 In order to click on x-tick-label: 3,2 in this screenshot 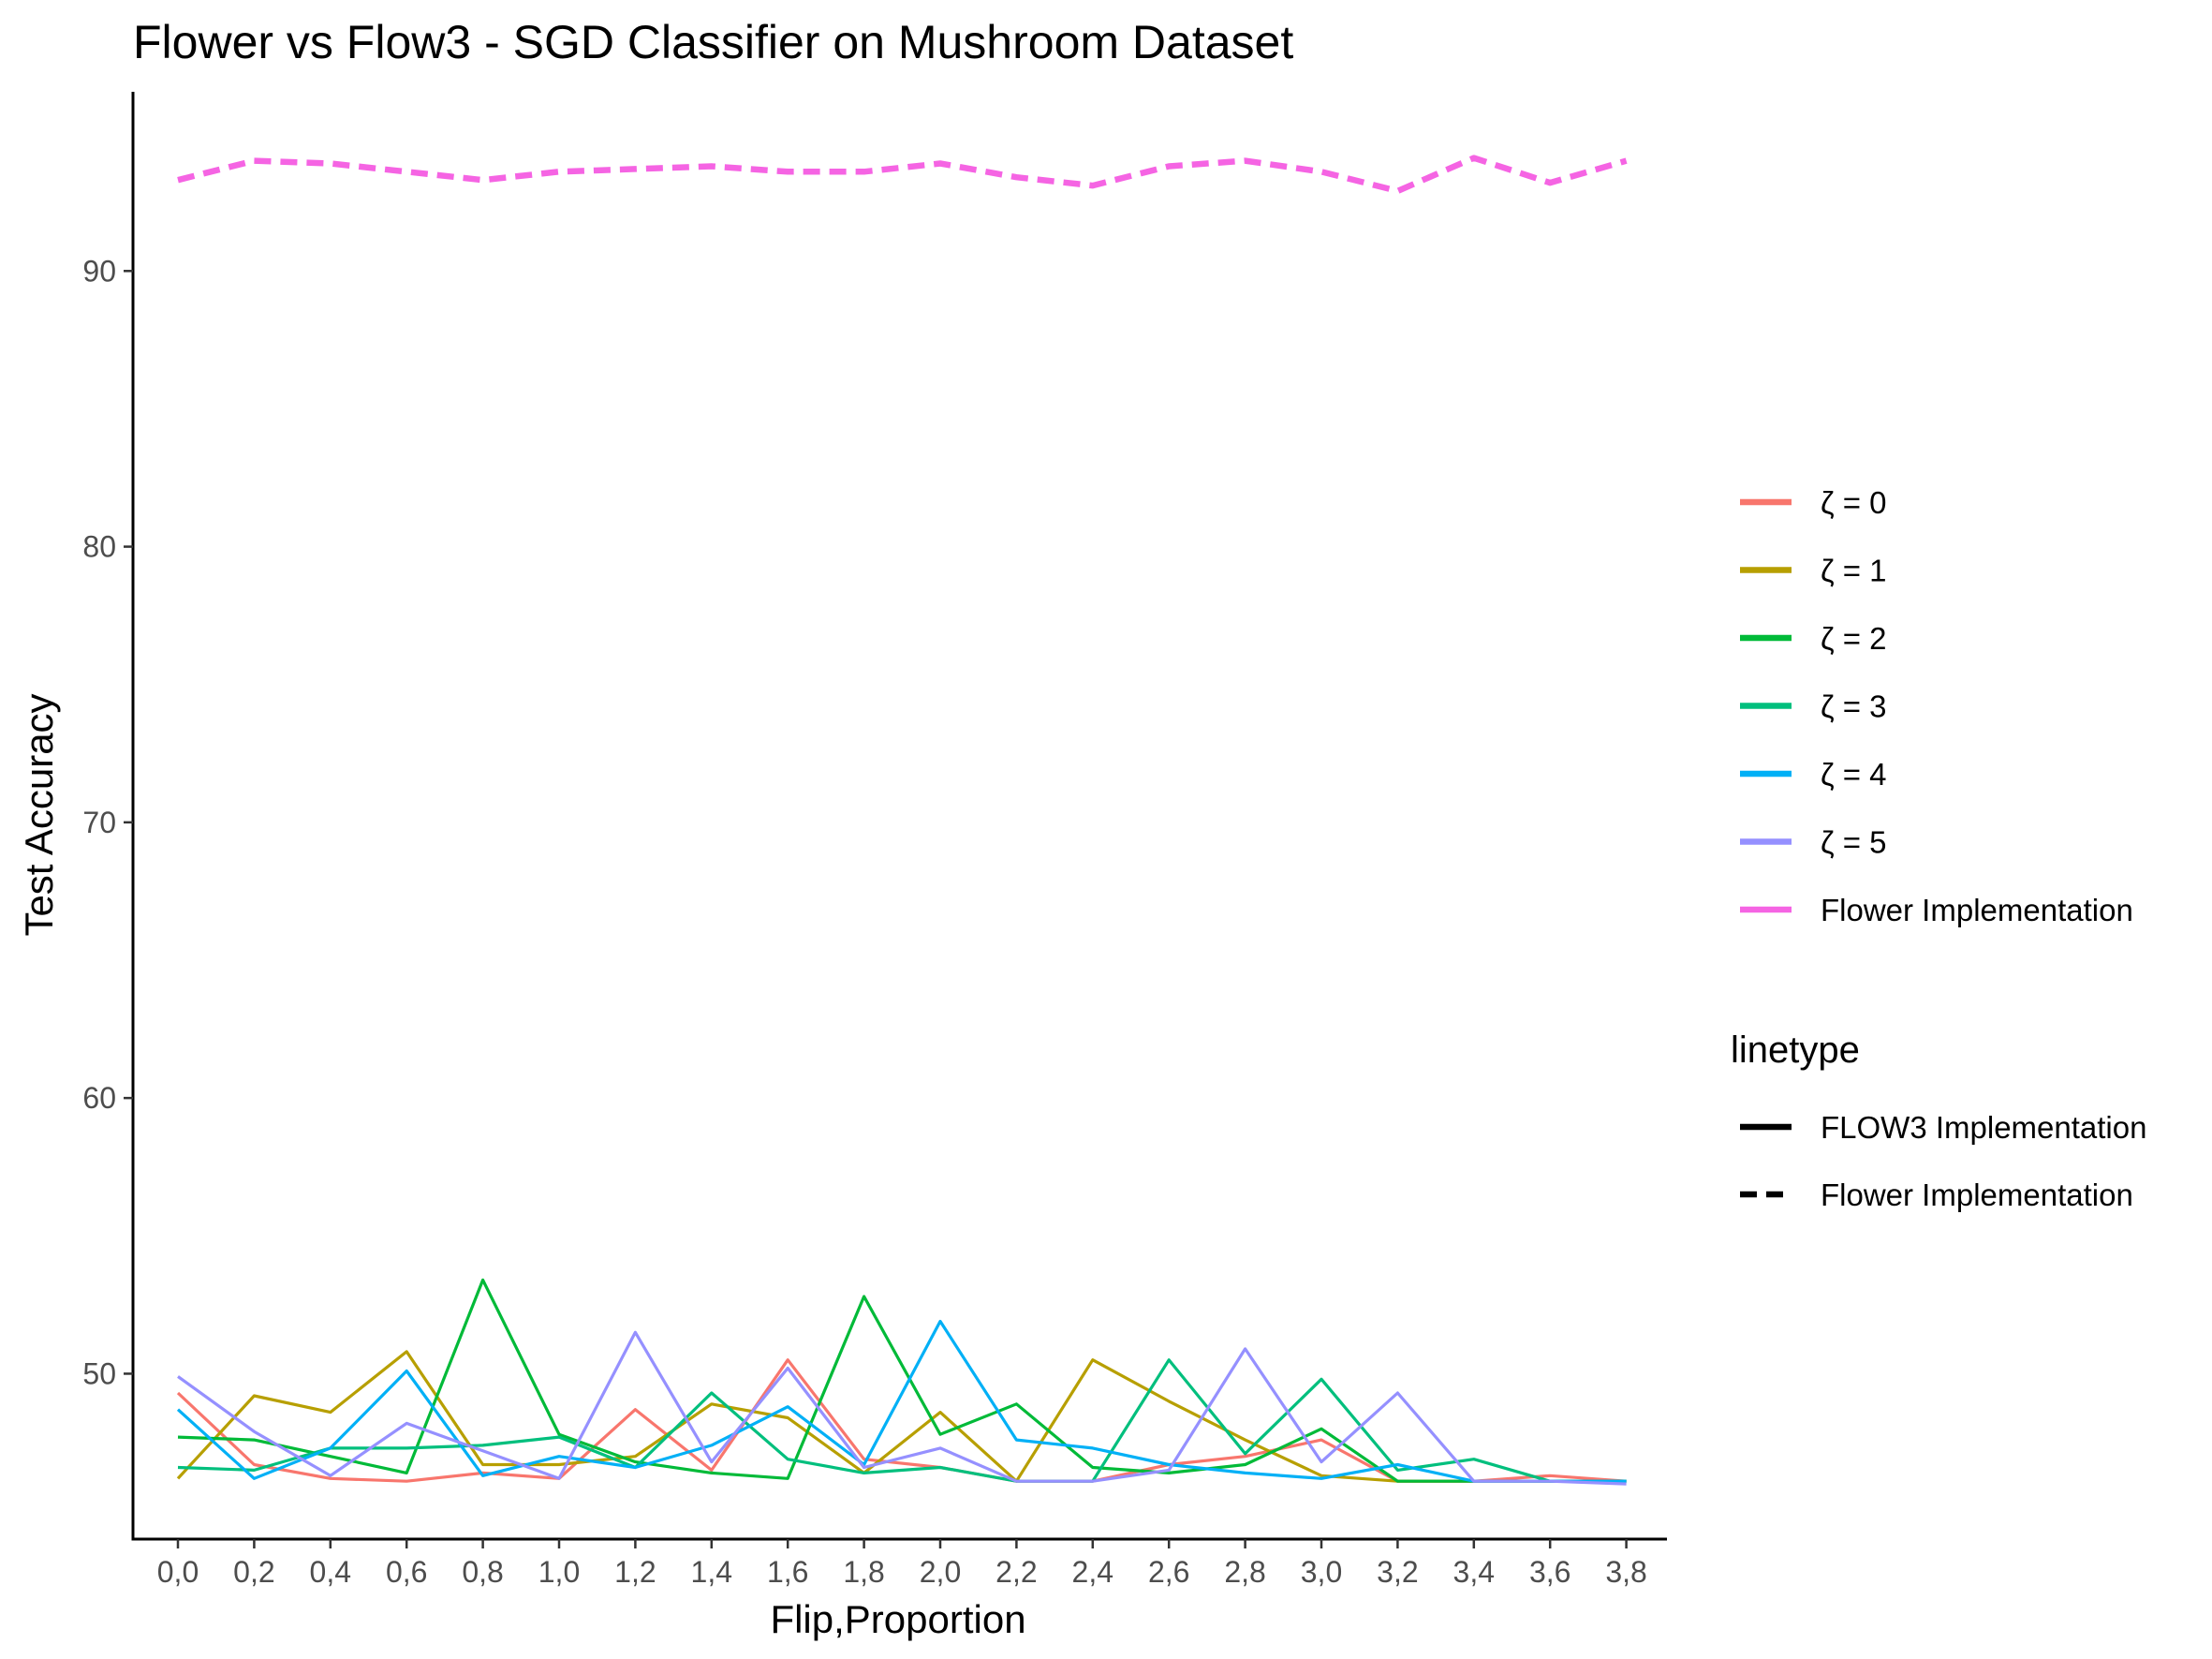, I will do `click(1398, 1572)`.